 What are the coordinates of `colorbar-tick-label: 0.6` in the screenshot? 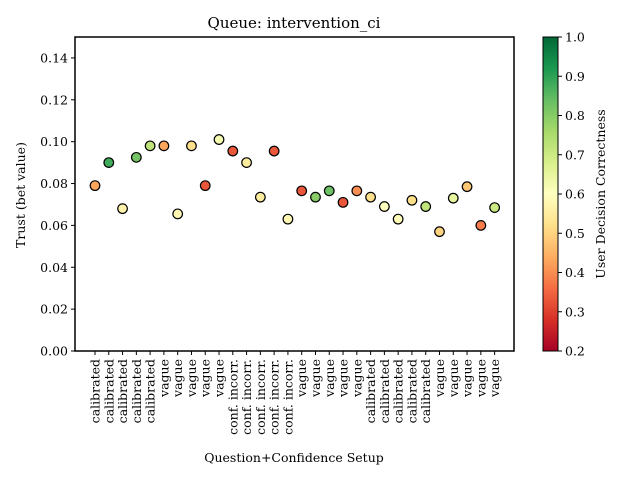 It's located at (575, 194).